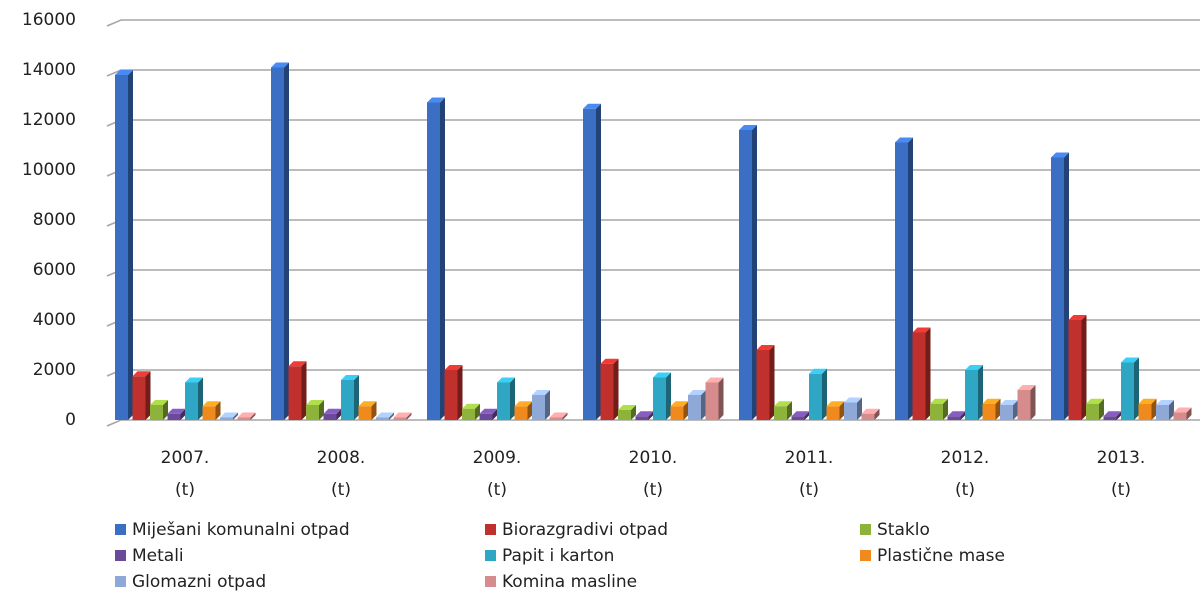 Image resolution: width=1201 pixels, height=596 pixels. What do you see at coordinates (49, 170) in the screenshot?
I see `y-tick-label: 10000` at bounding box center [49, 170].